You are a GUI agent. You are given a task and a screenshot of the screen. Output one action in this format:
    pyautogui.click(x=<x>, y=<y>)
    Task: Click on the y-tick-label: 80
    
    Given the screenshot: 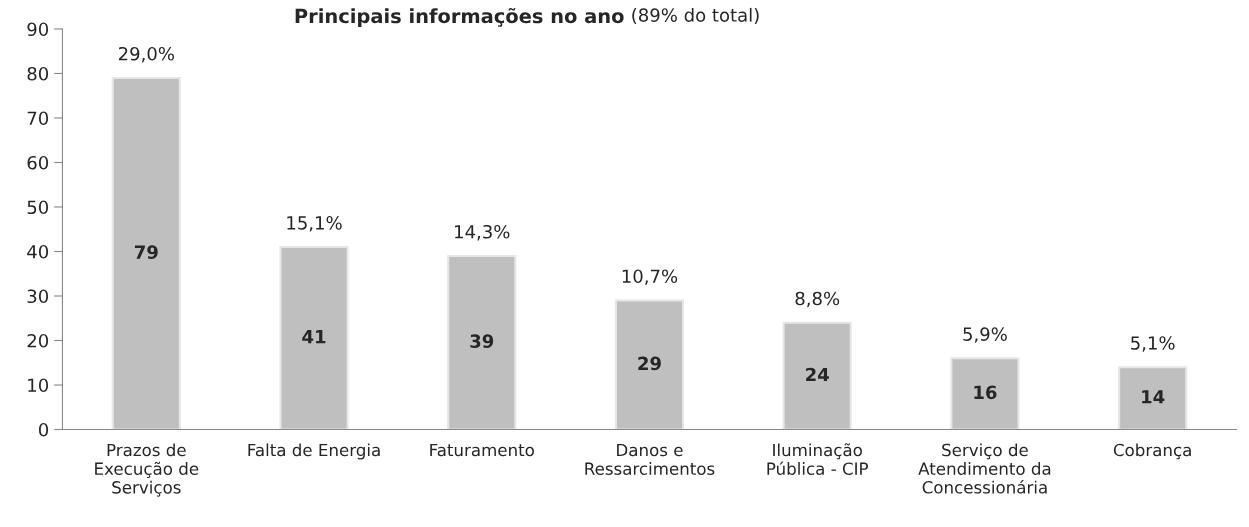 What is the action you would take?
    pyautogui.click(x=38, y=73)
    